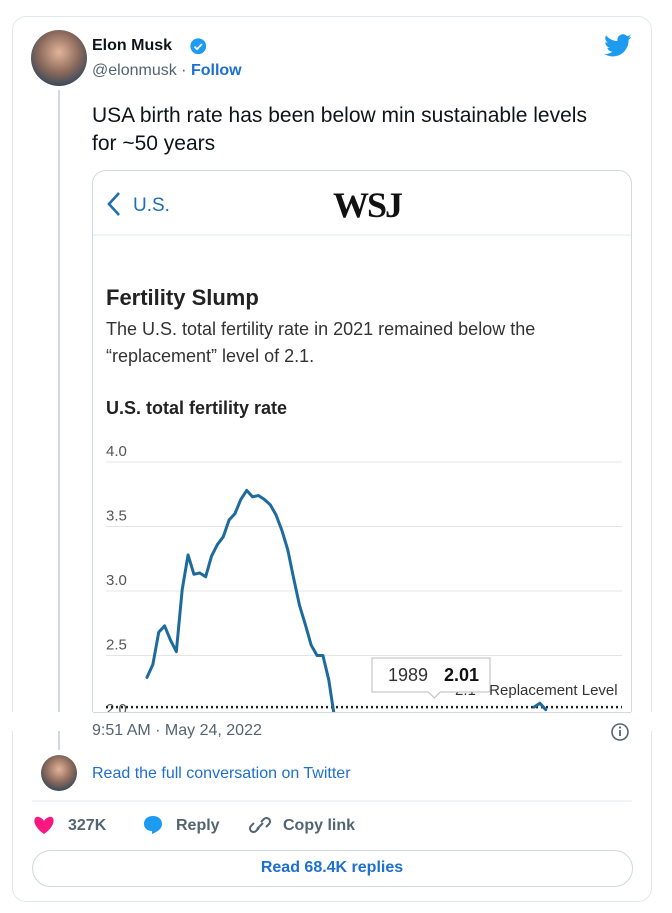 This screenshot has height=913, width=672. What do you see at coordinates (113, 204) in the screenshot?
I see `back-arrow` at bounding box center [113, 204].